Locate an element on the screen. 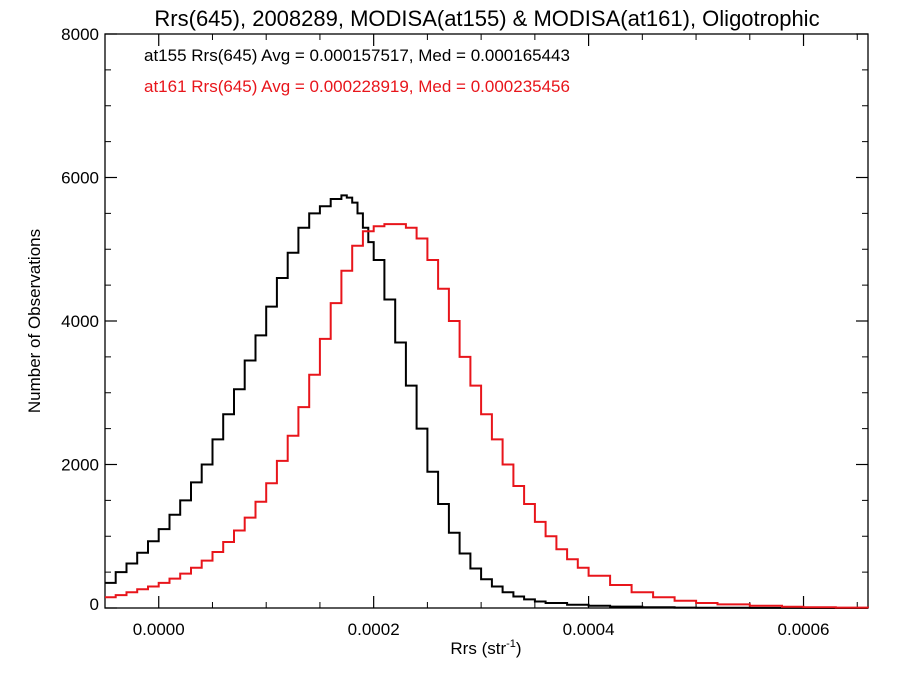 The image size is (900, 675). y-tick-label: 0 is located at coordinates (94, 604).